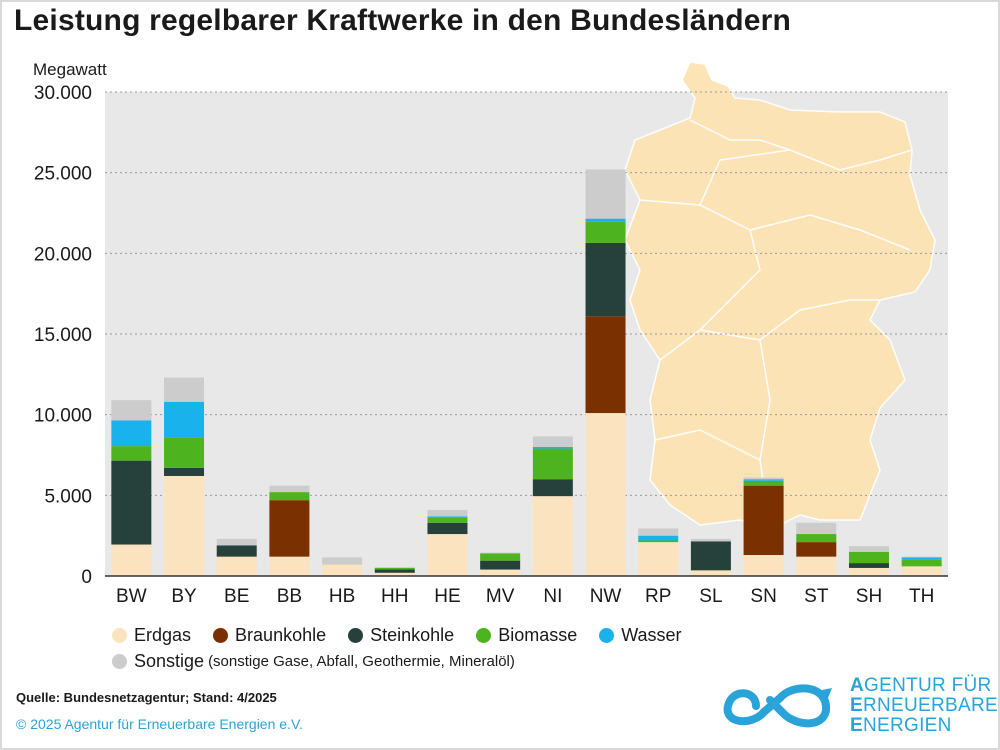 The height and width of the screenshot is (750, 1000). I want to click on y-tick-label: 0, so click(86, 577).